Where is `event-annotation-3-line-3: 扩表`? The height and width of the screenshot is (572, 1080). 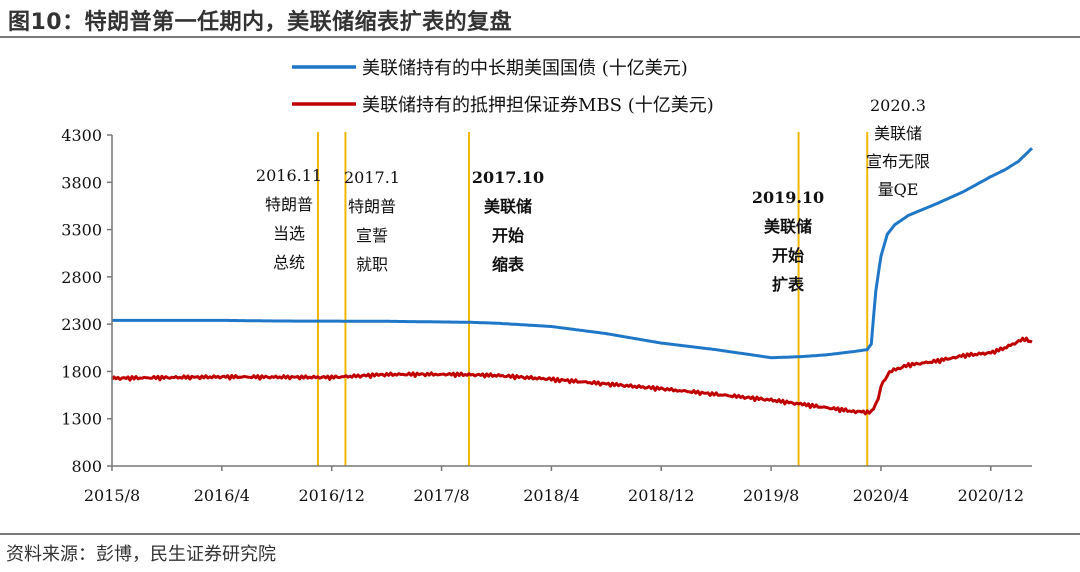 event-annotation-3-line-3: 扩表 is located at coordinates (788, 284).